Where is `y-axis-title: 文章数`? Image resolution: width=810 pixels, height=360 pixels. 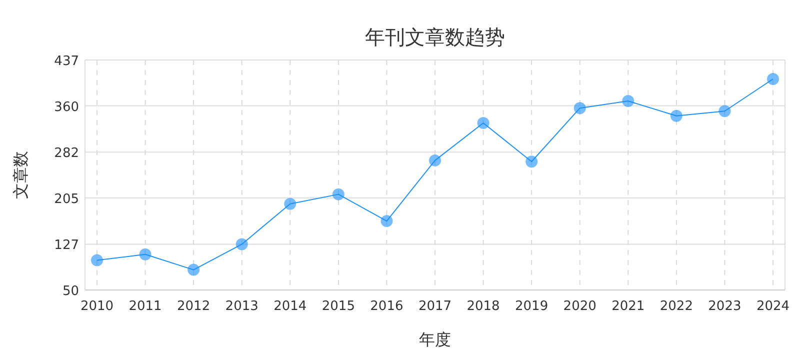
y-axis-title: 文章数 is located at coordinates (20, 175).